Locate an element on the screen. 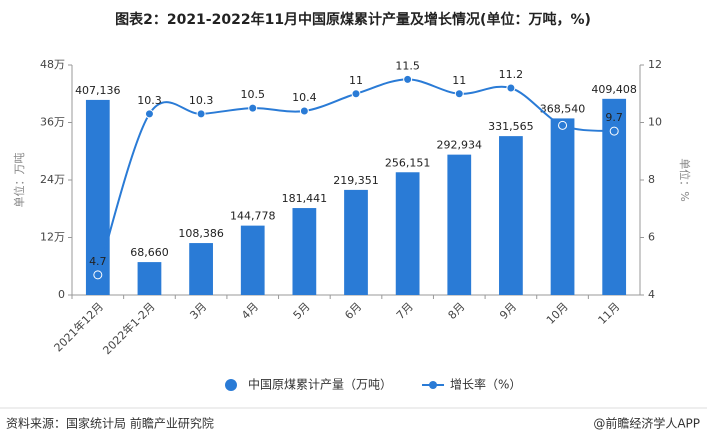  y-tick-label: 48万 is located at coordinates (52, 64).